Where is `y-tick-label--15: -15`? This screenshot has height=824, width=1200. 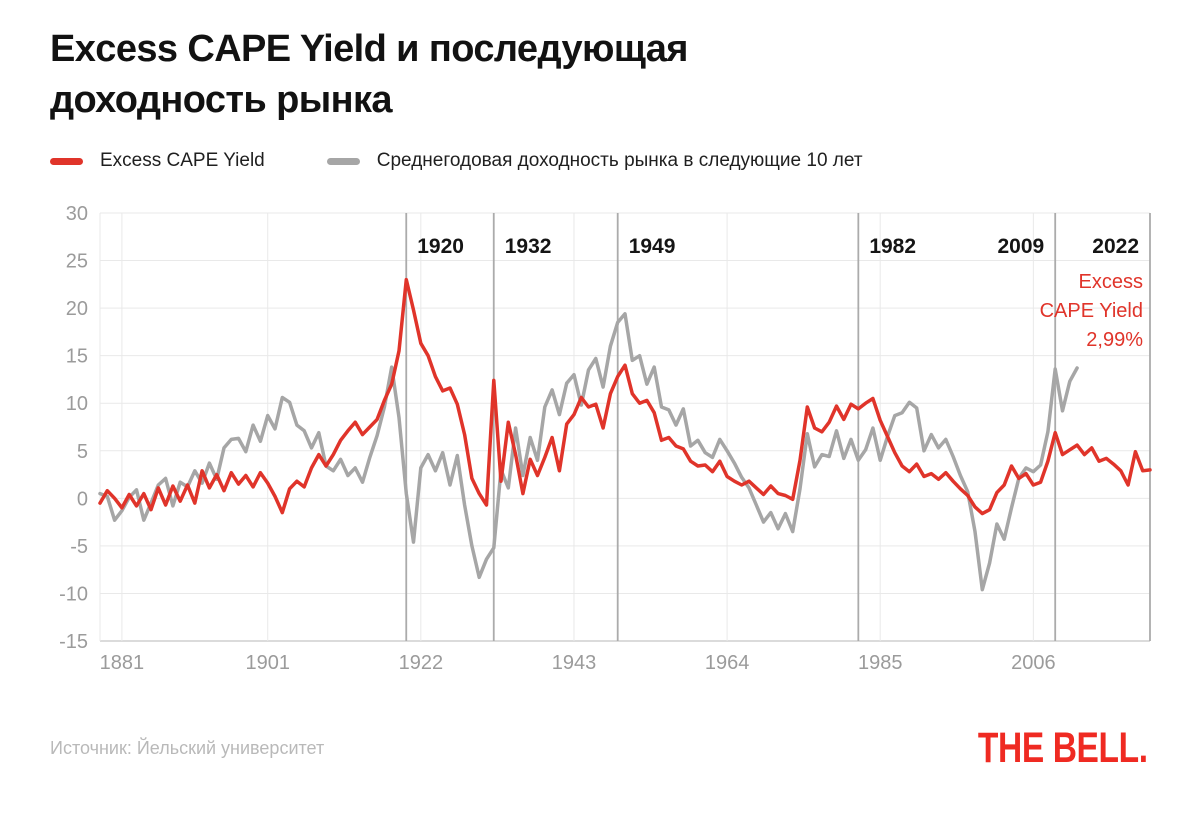 y-tick-label--15: -15 is located at coordinates (73, 642).